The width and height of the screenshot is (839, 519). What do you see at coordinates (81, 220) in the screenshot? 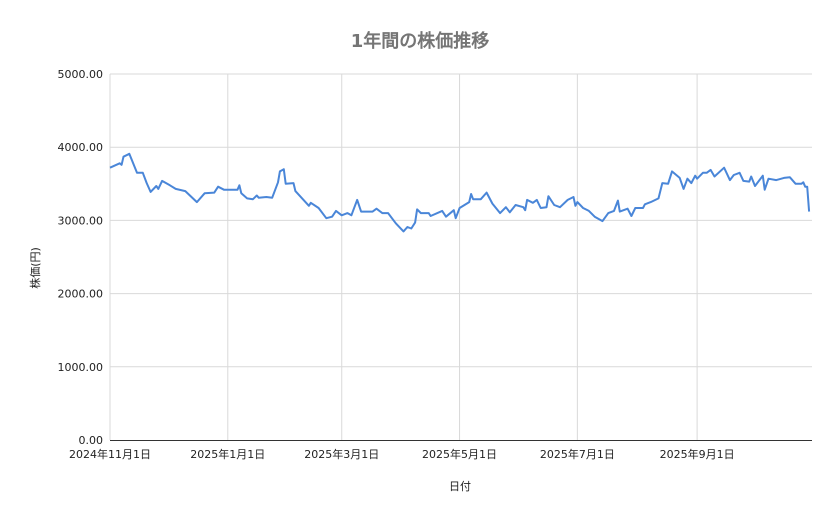
I see `y-tick-label: 3000.00` at bounding box center [81, 220].